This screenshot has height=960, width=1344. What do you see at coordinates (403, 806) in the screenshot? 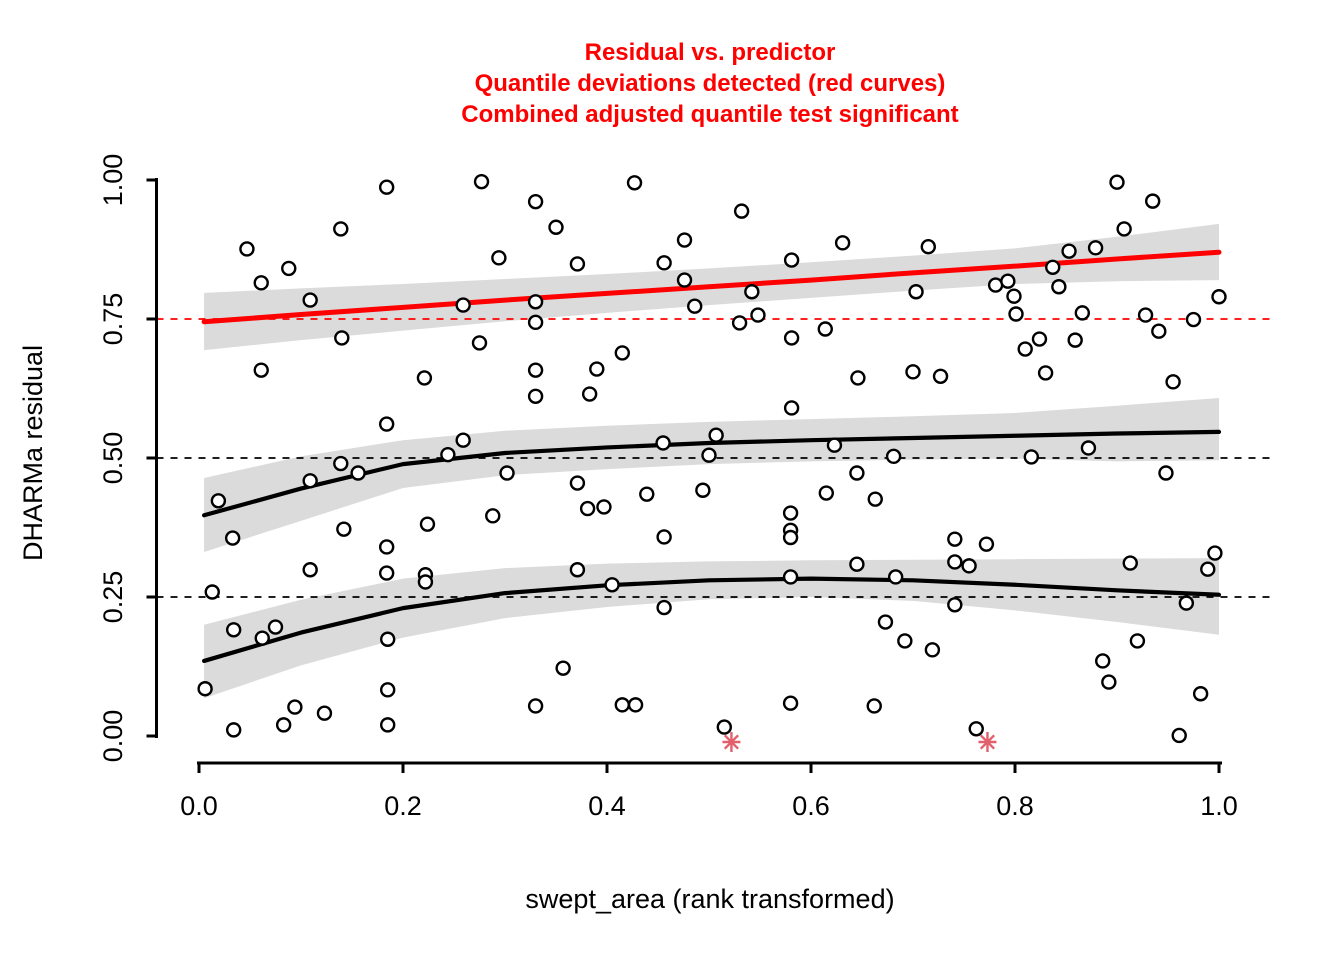
I see `x-tick-label: 0.2` at bounding box center [403, 806].